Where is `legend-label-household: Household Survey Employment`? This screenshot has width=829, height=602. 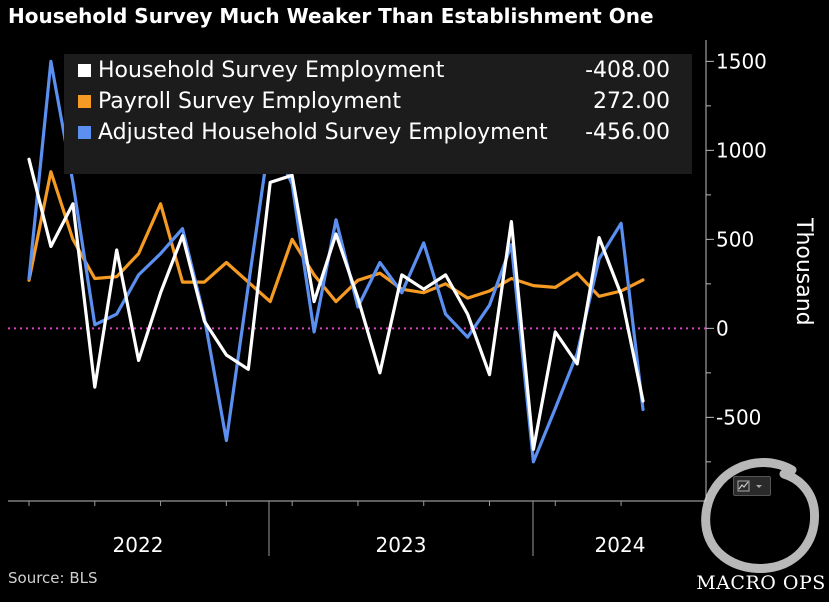 legend-label-household: Household Survey Employment is located at coordinates (271, 70).